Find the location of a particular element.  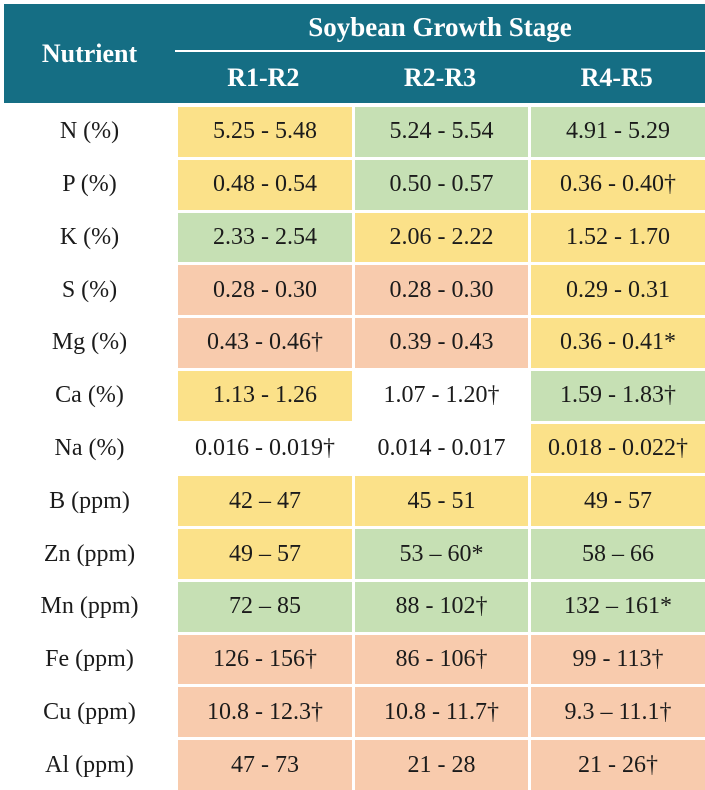

stage-column-header-r1-r2: R1-R2 is located at coordinates (263, 77).